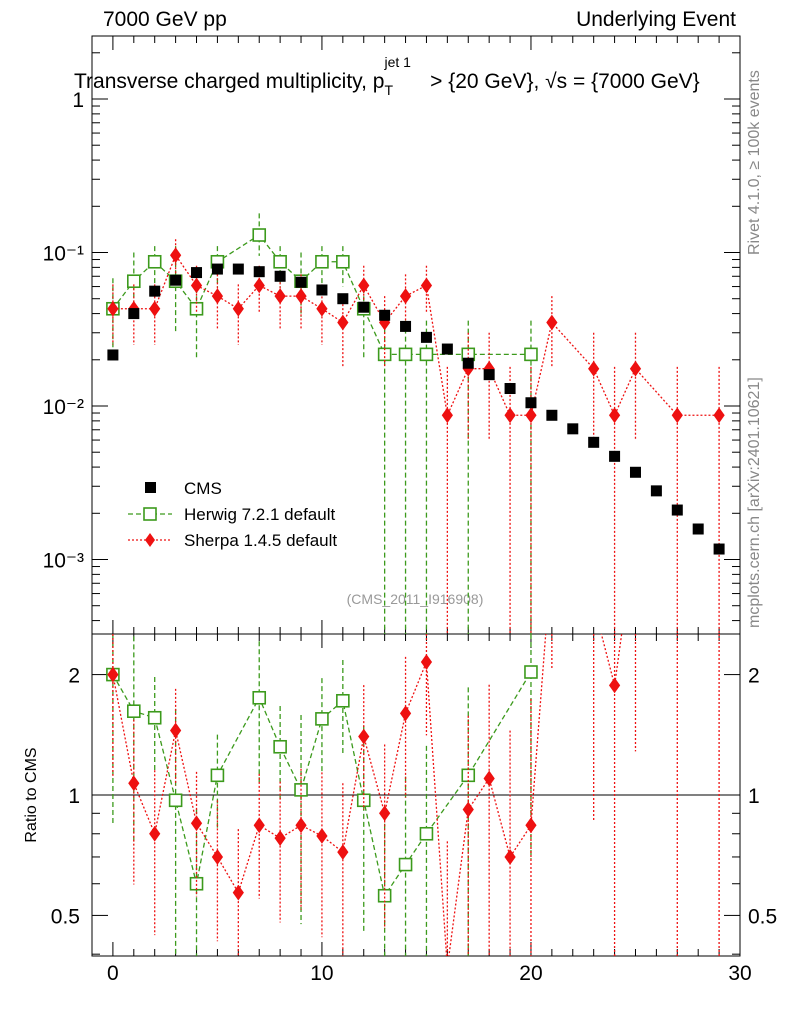 This screenshot has width=786, height=1024. Describe the element at coordinates (562, 81) in the screenshot. I see `plot-title-rest: > {20 GeV}, √s = {7000 GeV}` at that location.